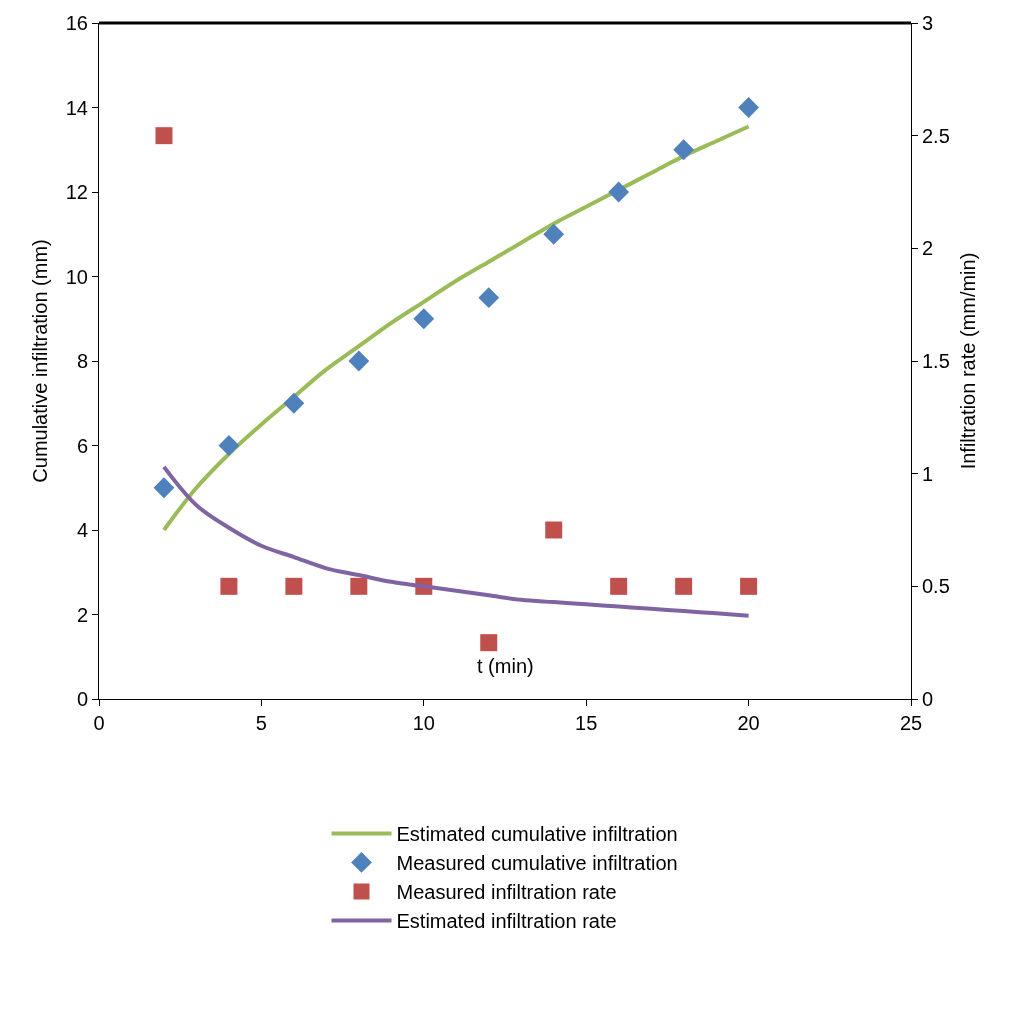  I want to click on y-tick-label: 12, so click(76, 192).